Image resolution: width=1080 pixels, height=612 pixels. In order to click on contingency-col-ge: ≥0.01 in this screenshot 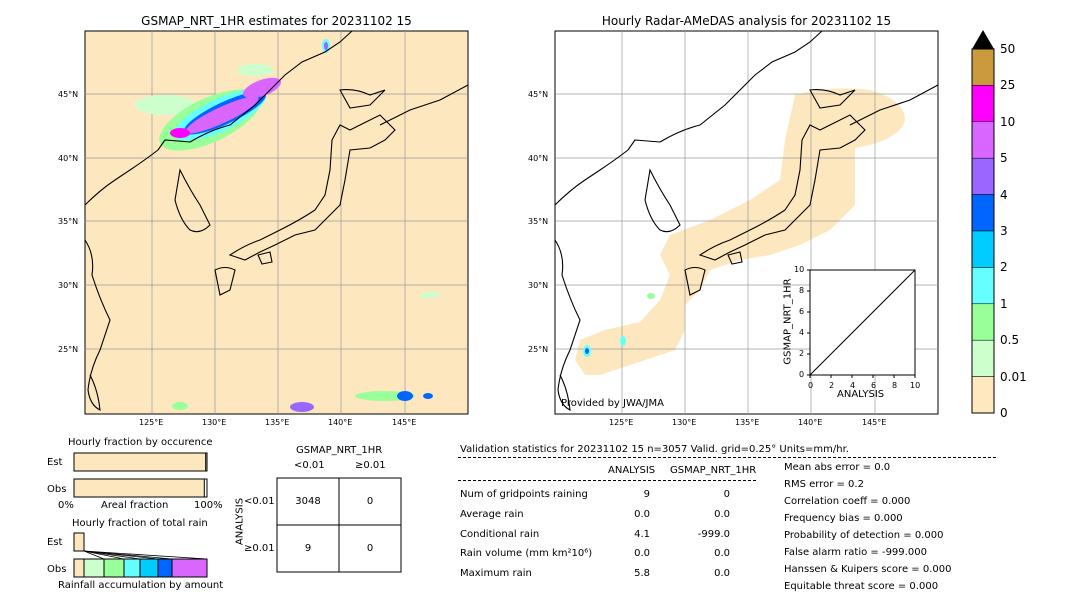, I will do `click(370, 465)`.